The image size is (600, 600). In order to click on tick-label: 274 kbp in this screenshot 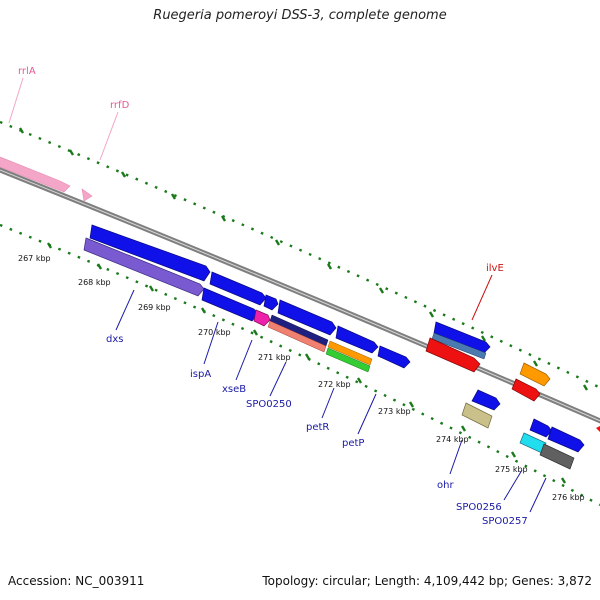, I will do `click(452, 439)`.